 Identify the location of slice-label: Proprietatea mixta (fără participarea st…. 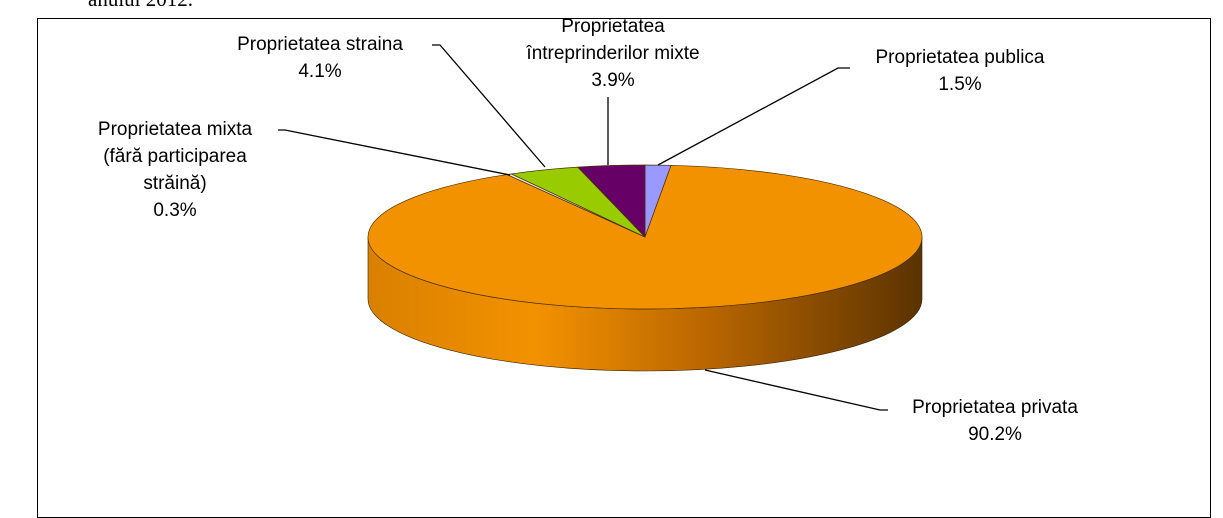
(175, 156).